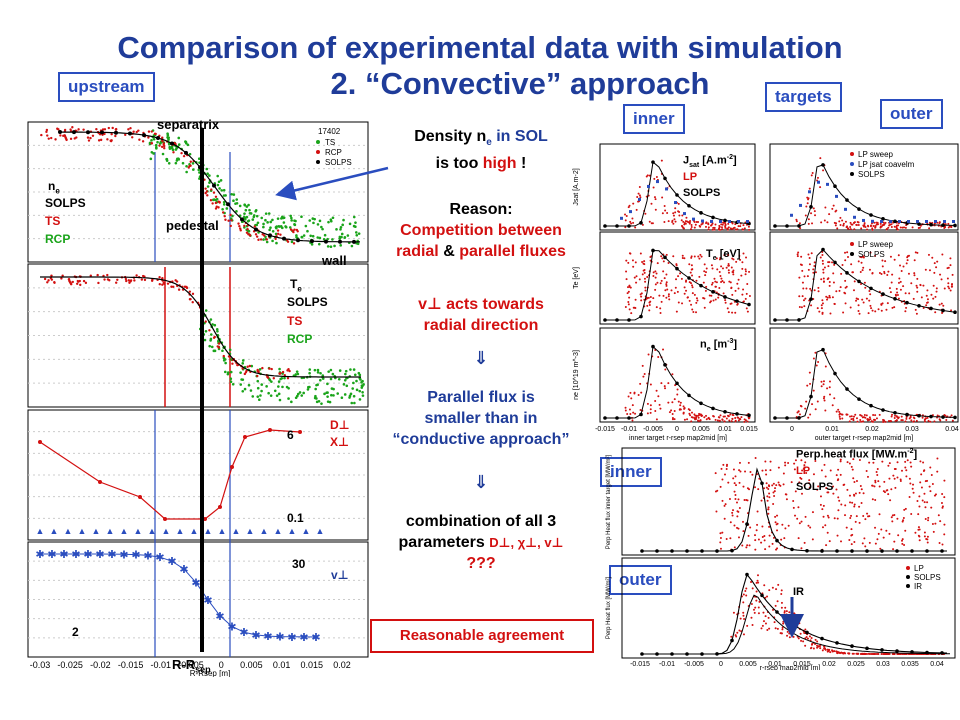  Describe the element at coordinates (702, 193) in the screenshot. I see `jsat-solps-label: SOLPS` at that location.